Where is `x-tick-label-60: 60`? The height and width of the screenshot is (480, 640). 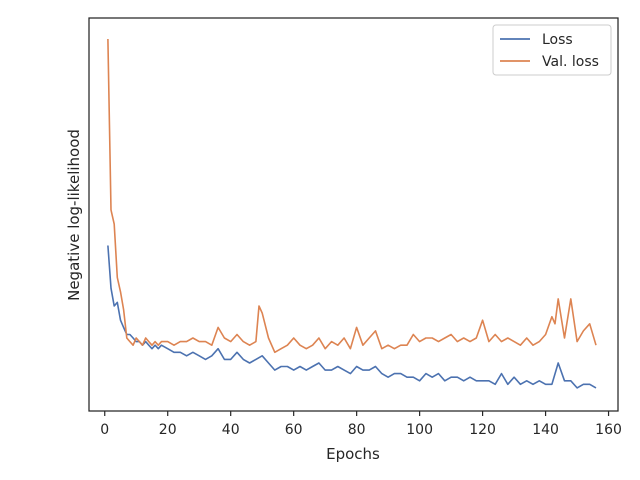
x-tick-label-60: 60 is located at coordinates (294, 430).